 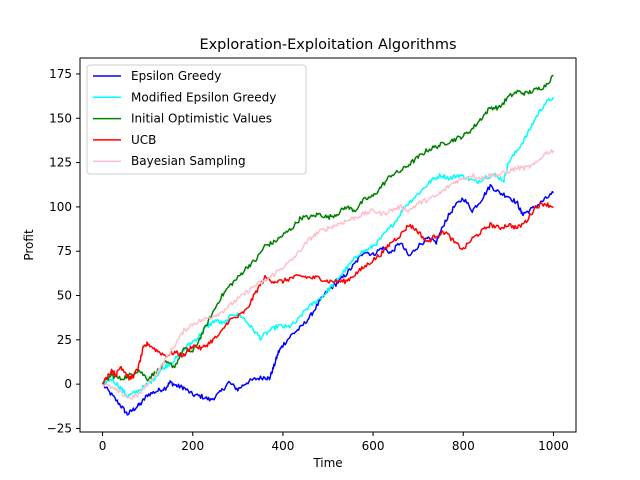 I want to click on y-tick-label: −25, so click(x=59, y=428).